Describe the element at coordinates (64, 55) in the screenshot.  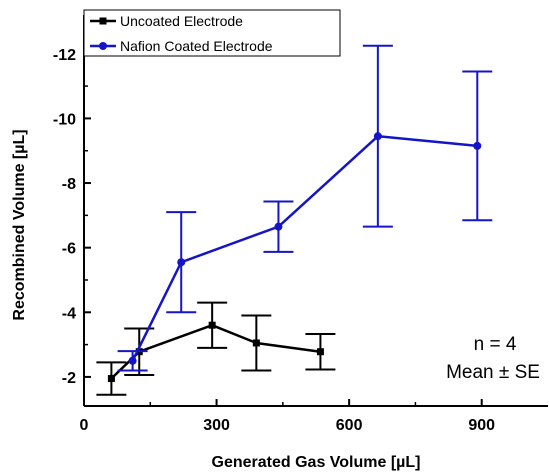
I see `y-tick-label: -12` at that location.